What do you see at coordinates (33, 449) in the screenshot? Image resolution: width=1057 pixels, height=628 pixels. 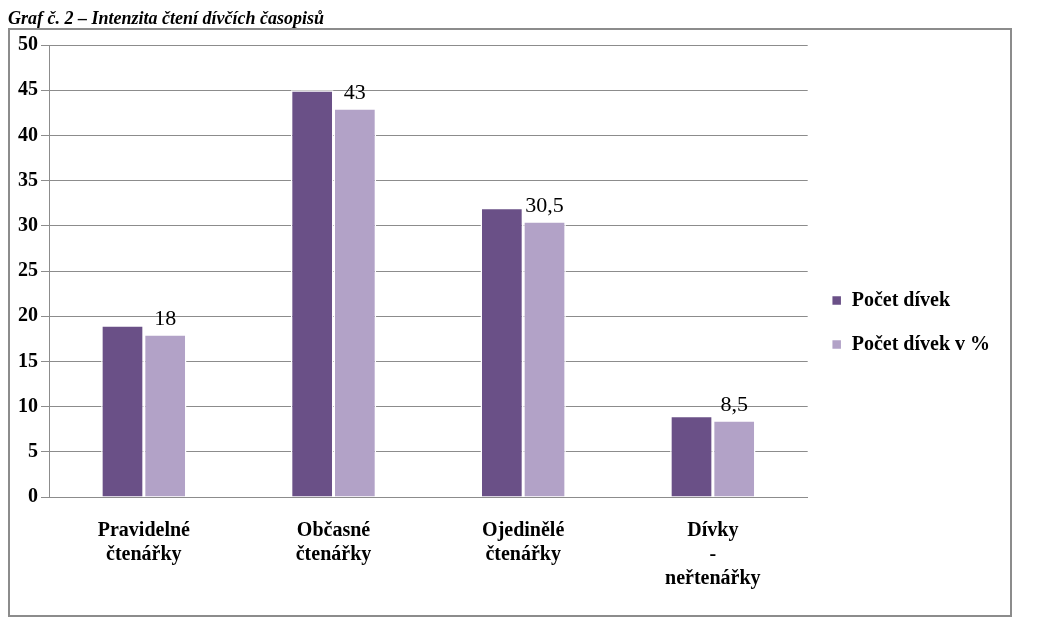 I see `y-tick-label: 5` at bounding box center [33, 449].